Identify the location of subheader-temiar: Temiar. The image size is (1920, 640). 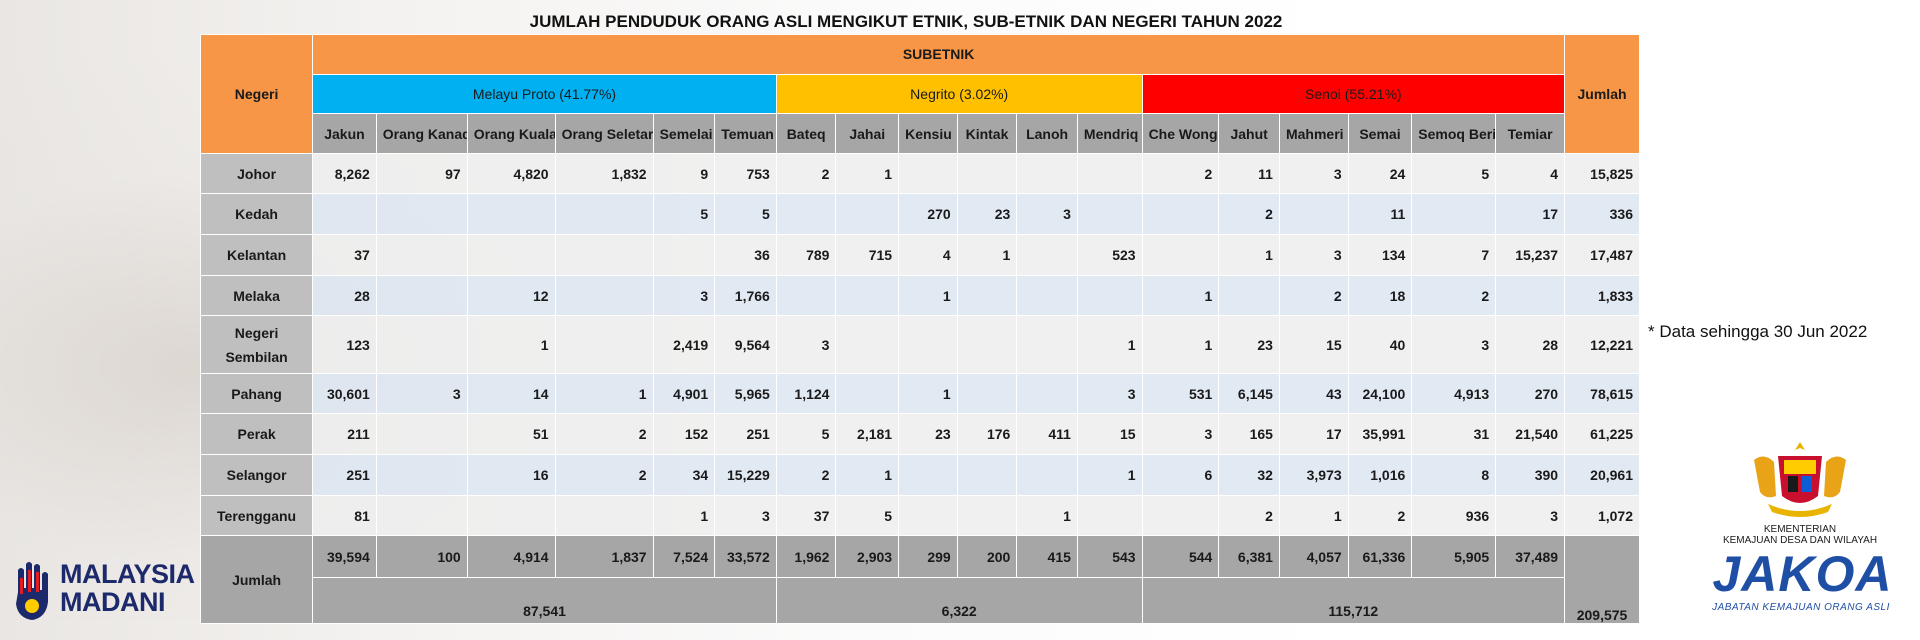
(1530, 133).